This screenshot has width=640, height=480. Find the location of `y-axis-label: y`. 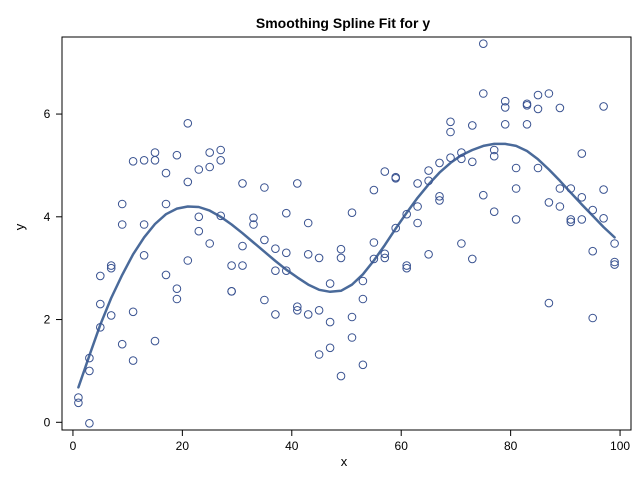

y-axis-label: y is located at coordinates (19, 226).